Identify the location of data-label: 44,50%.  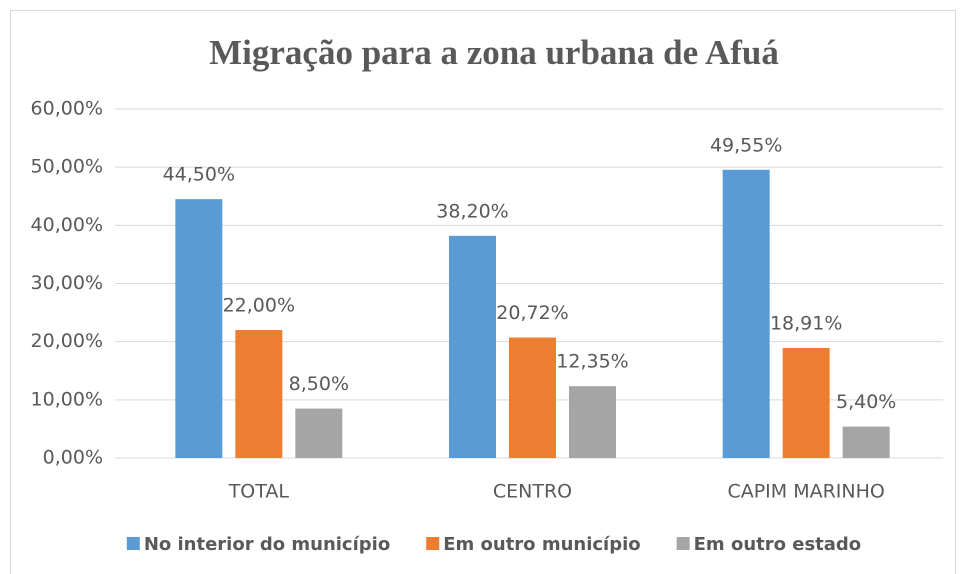
(199, 175).